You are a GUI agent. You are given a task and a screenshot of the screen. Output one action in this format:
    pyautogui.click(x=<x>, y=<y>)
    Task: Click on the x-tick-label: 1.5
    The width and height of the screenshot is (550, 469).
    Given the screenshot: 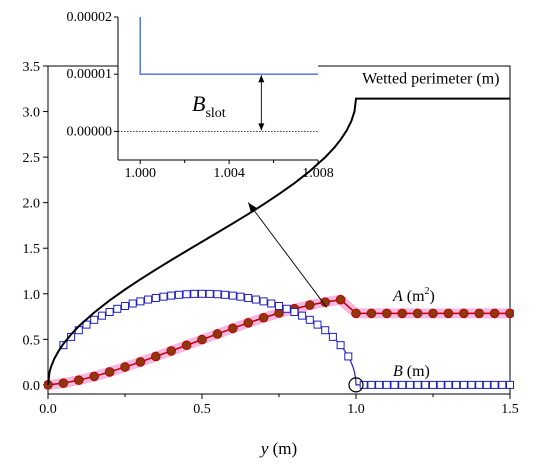 What is the action you would take?
    pyautogui.click(x=510, y=409)
    